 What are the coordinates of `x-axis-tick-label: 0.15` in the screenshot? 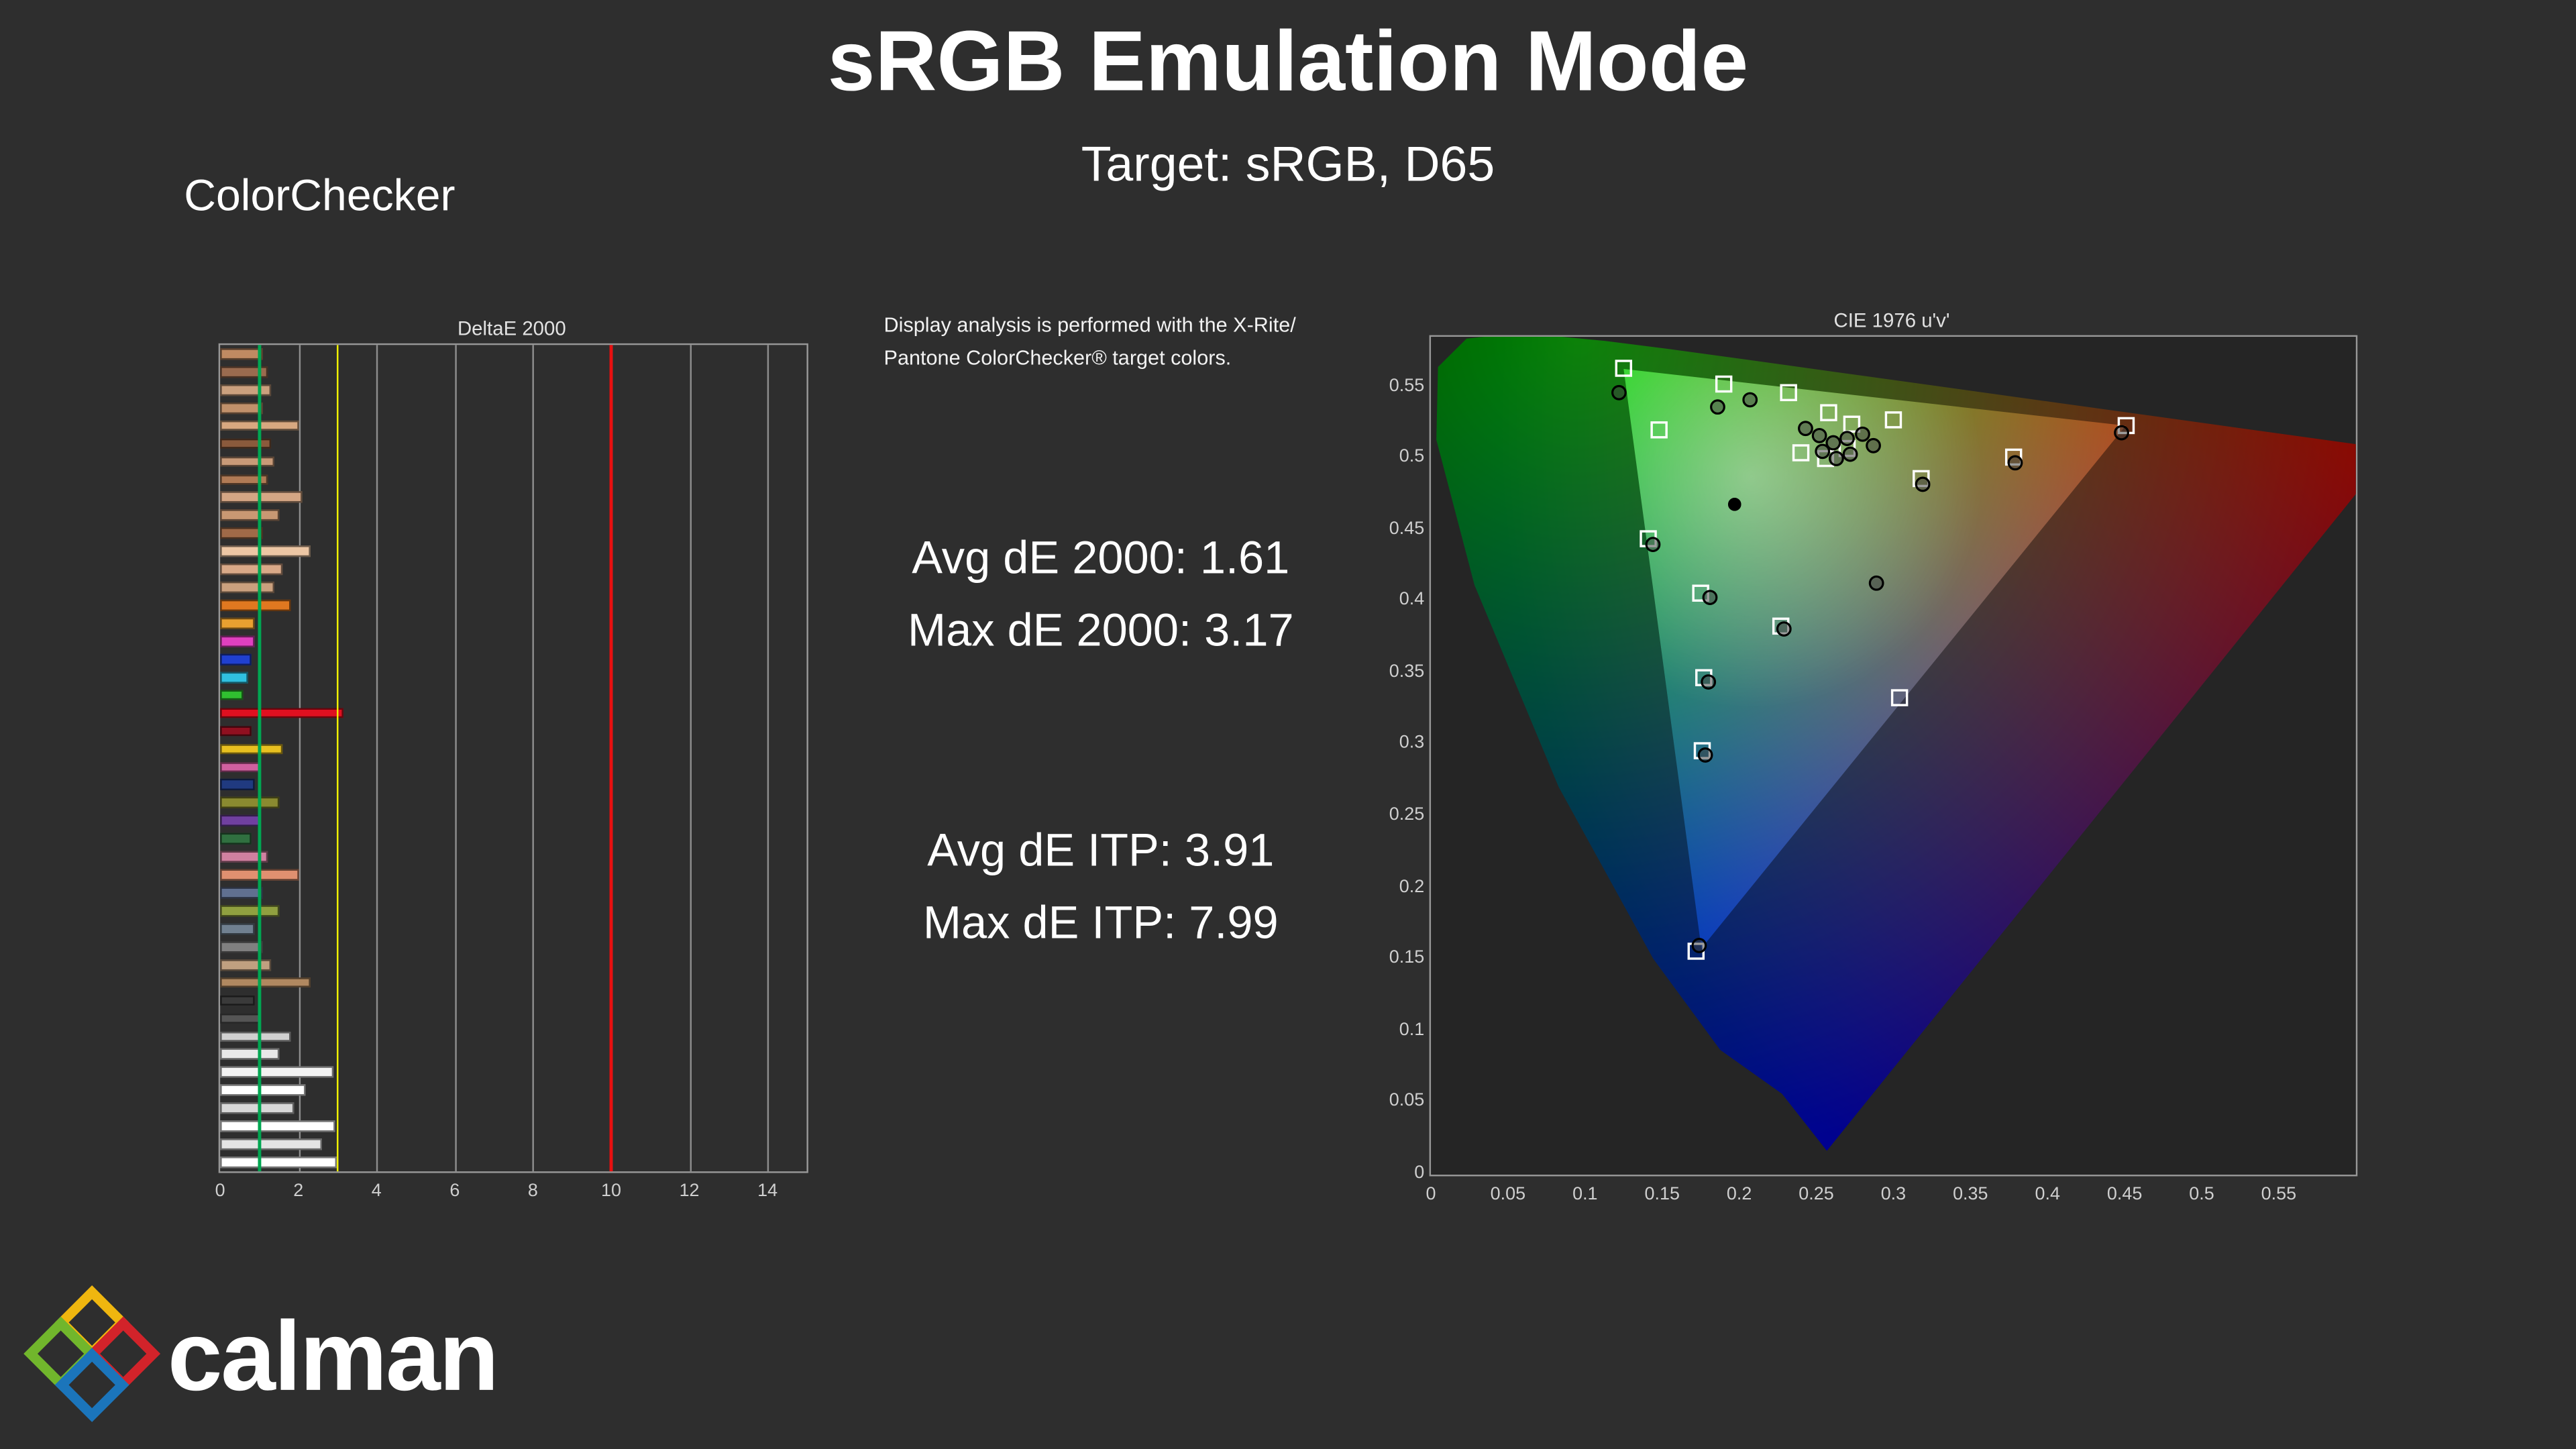 It's located at (1662, 1194).